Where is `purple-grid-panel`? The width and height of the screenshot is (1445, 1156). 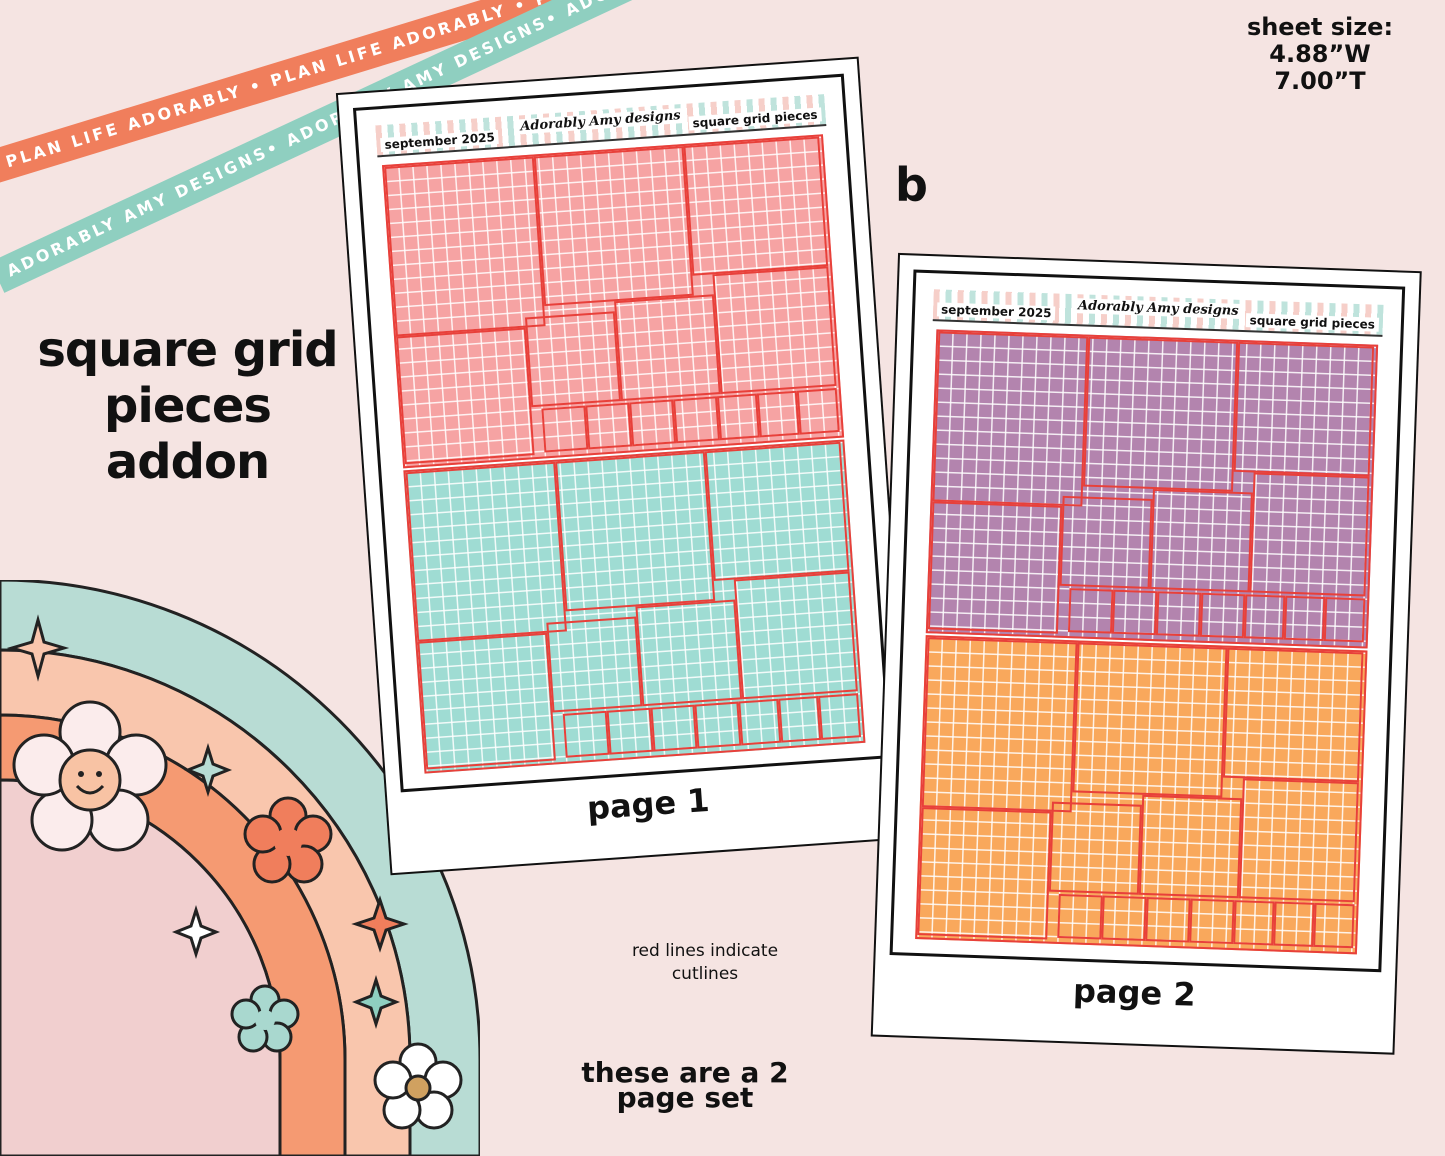
purple-grid-panel is located at coordinates (1152, 489).